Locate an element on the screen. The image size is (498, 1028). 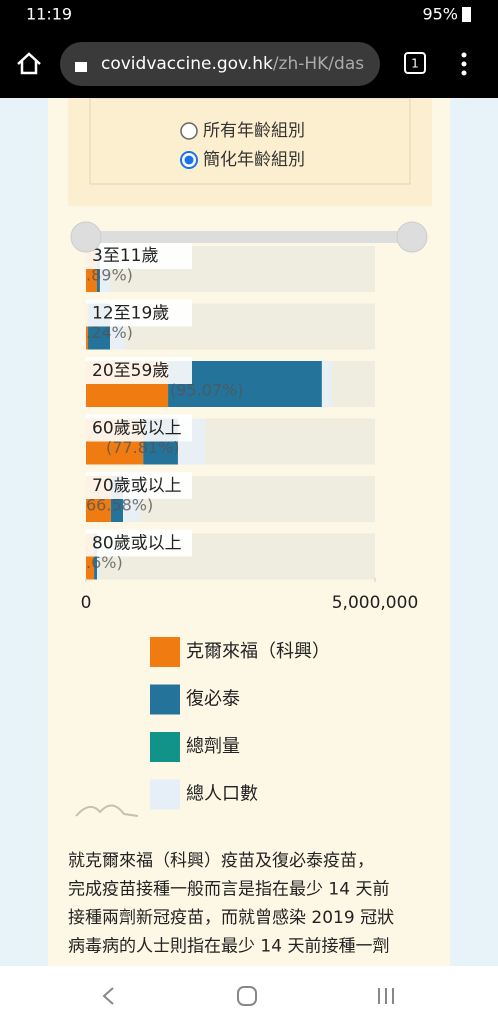
paragraph-line: 就克爾來福（科興）疫苗及復必泰疫苗， is located at coordinates (221, 861).